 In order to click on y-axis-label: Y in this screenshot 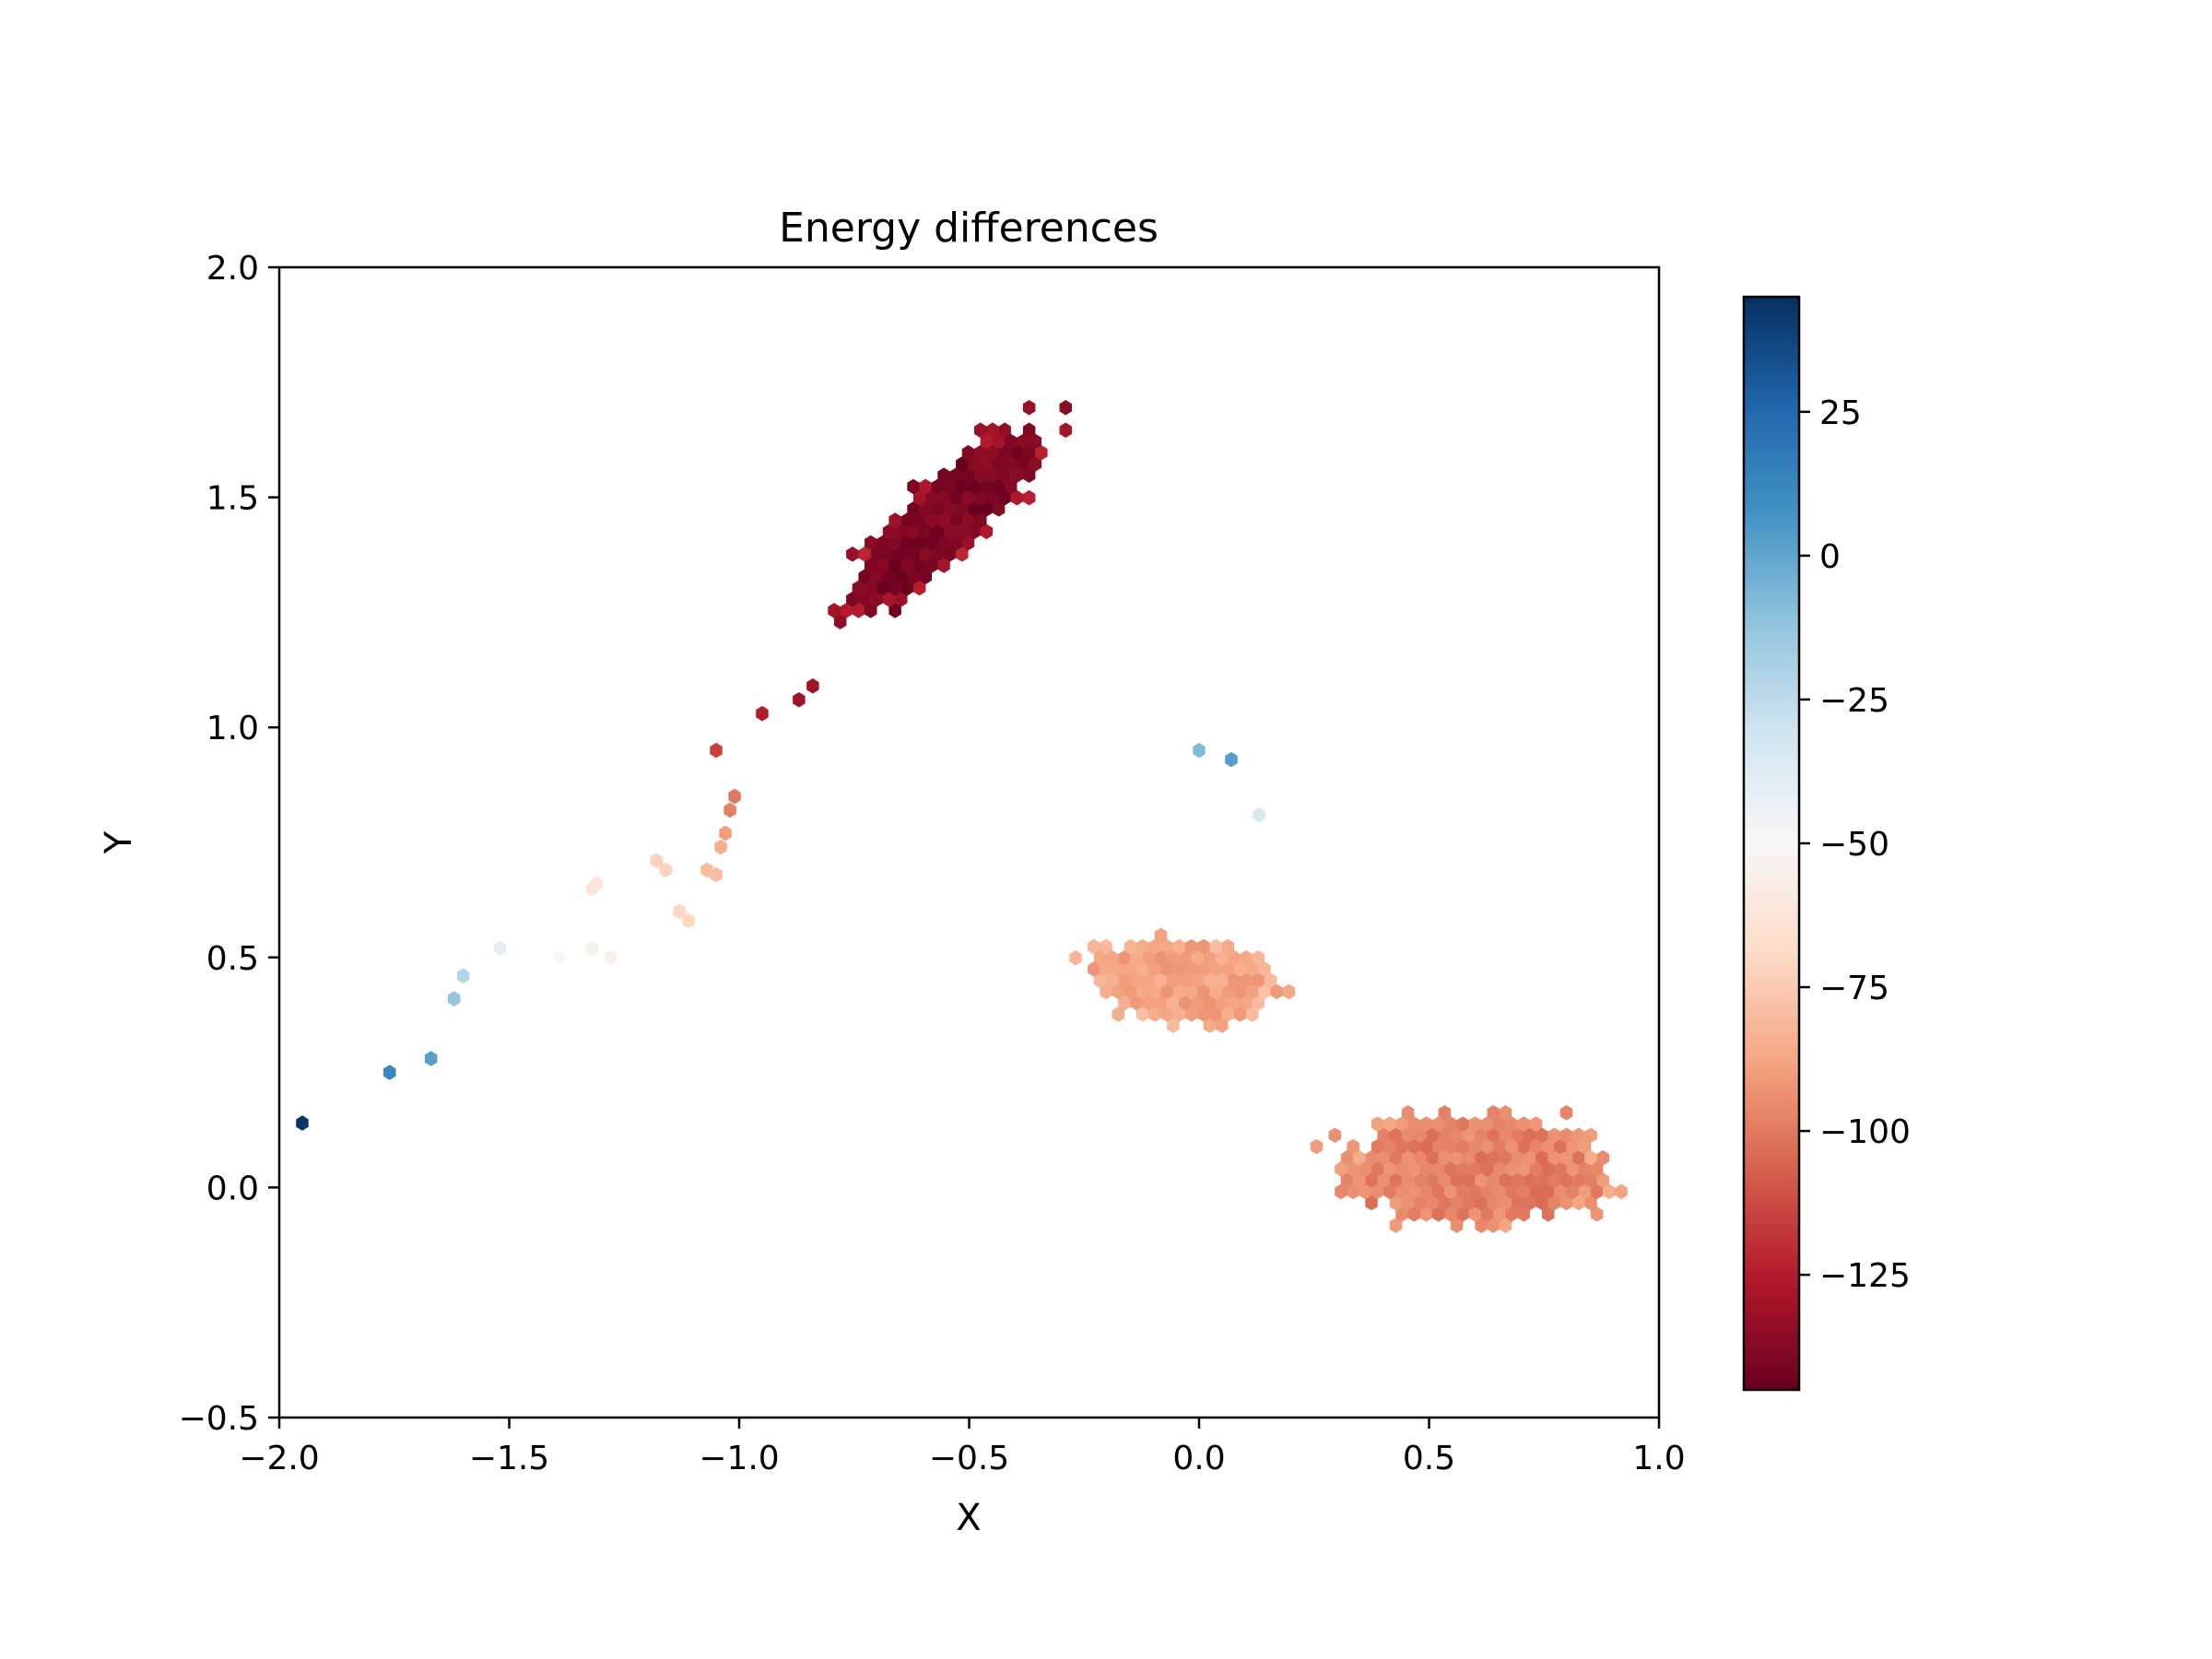, I will do `click(119, 842)`.